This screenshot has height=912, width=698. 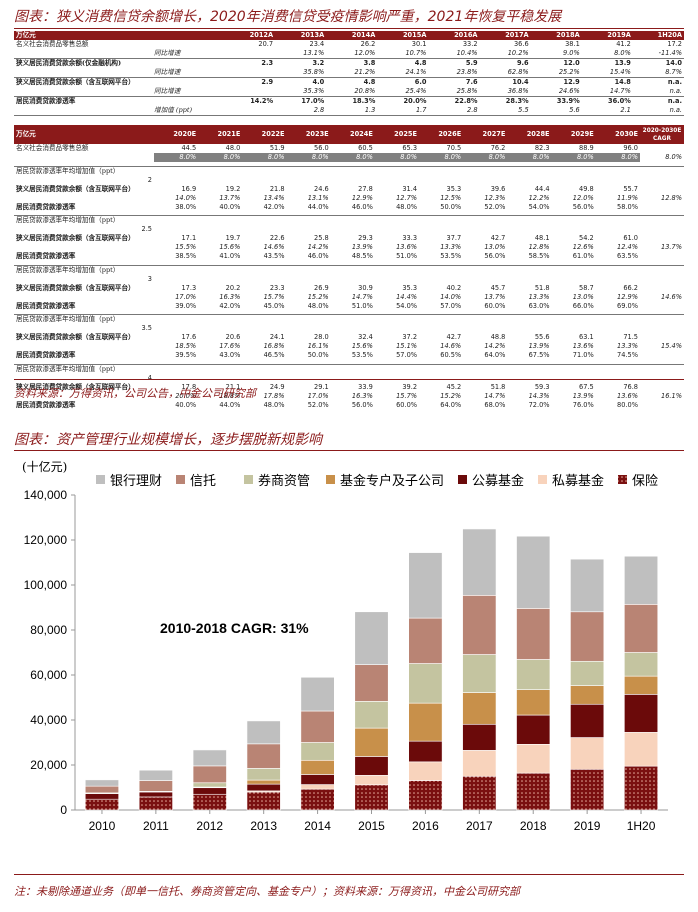 I want to click on table-cell: 59.3, so click(x=542, y=386).